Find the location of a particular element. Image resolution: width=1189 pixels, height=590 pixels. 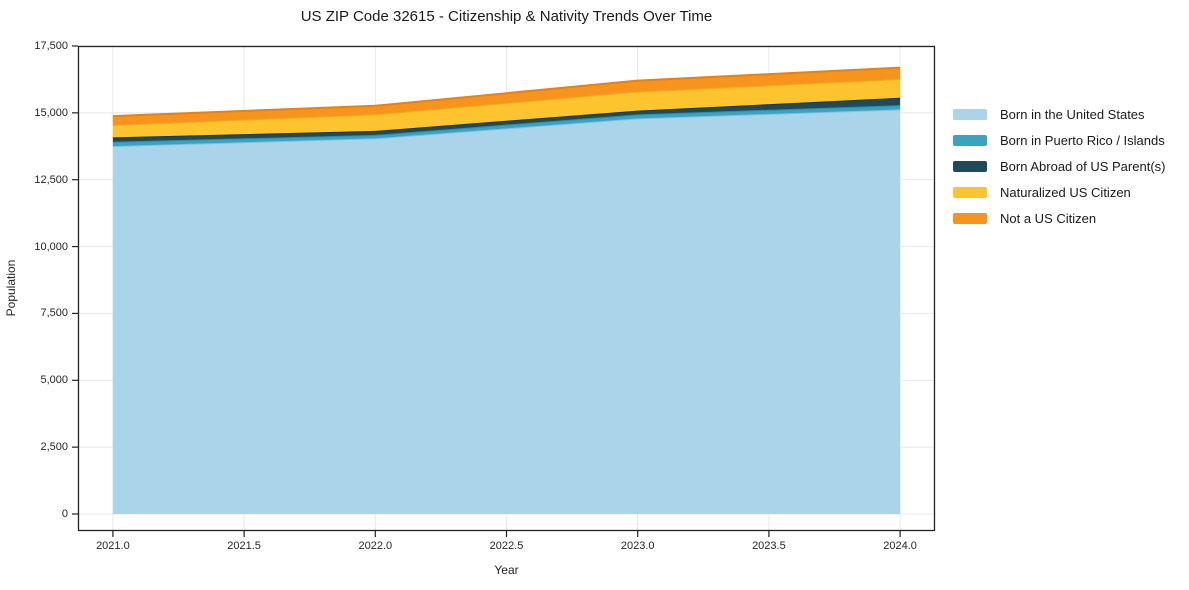

area-naturalized-us-citizen is located at coordinates (506, 108).